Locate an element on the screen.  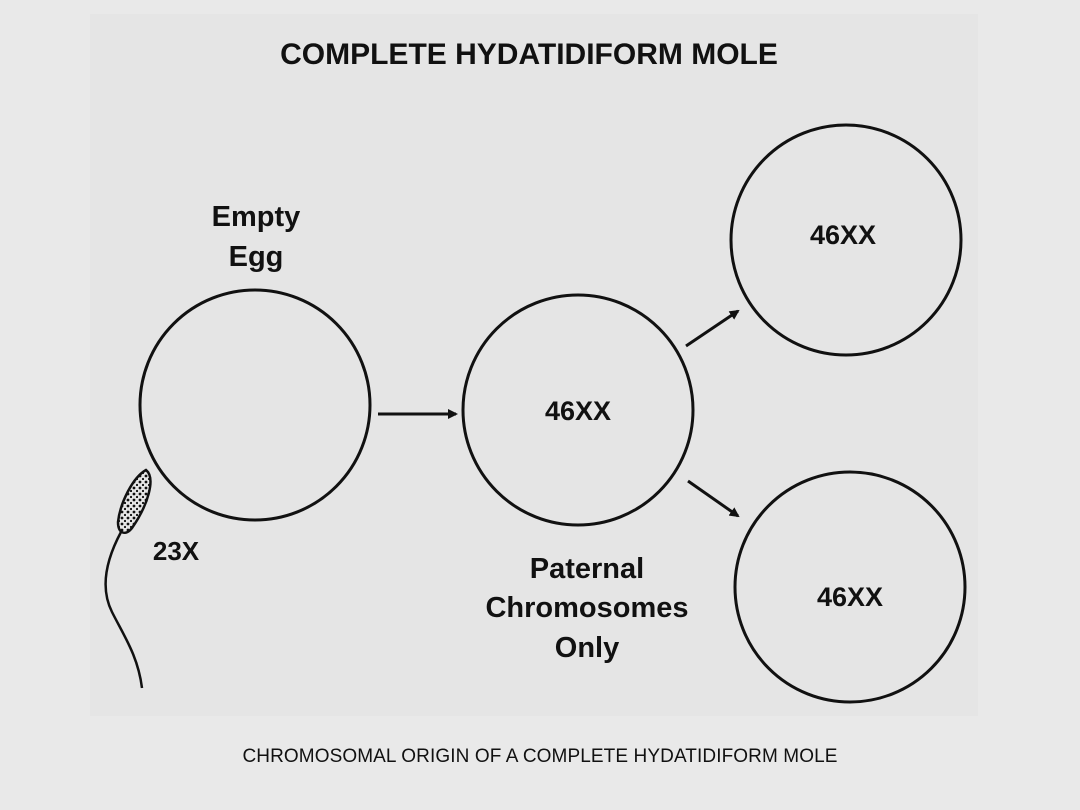
sperm-head-icon is located at coordinates (134, 501).